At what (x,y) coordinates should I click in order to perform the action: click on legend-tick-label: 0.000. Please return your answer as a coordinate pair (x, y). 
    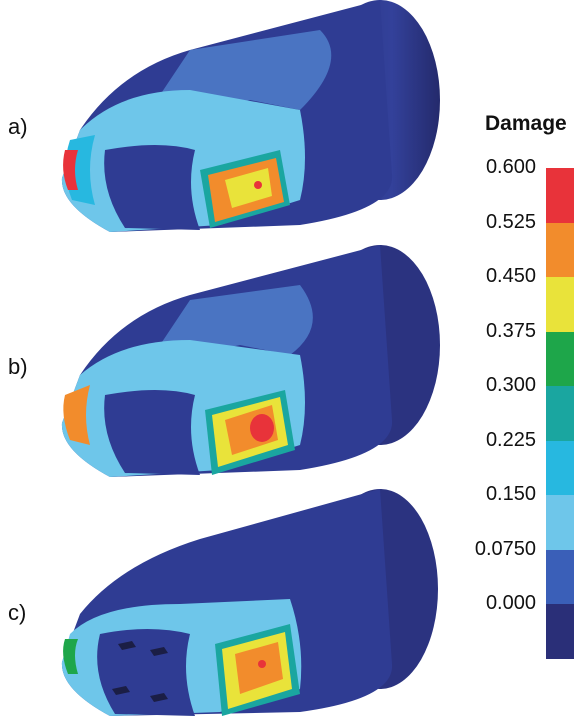
    Looking at the image, I should click on (510, 603).